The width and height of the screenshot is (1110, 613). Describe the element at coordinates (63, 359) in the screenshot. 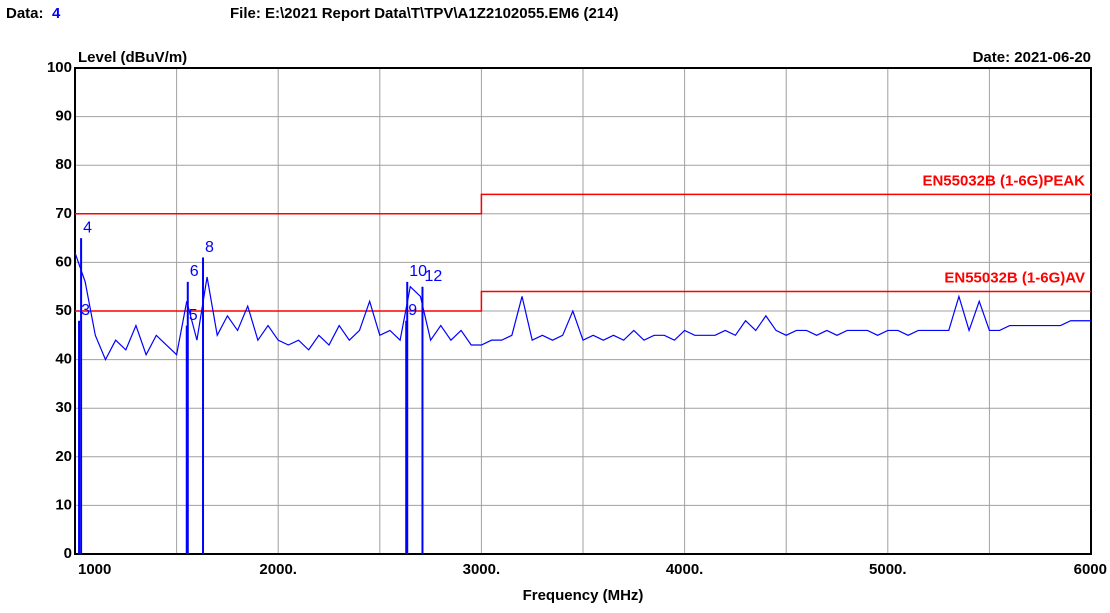

I see `y-tick-label: 40` at that location.